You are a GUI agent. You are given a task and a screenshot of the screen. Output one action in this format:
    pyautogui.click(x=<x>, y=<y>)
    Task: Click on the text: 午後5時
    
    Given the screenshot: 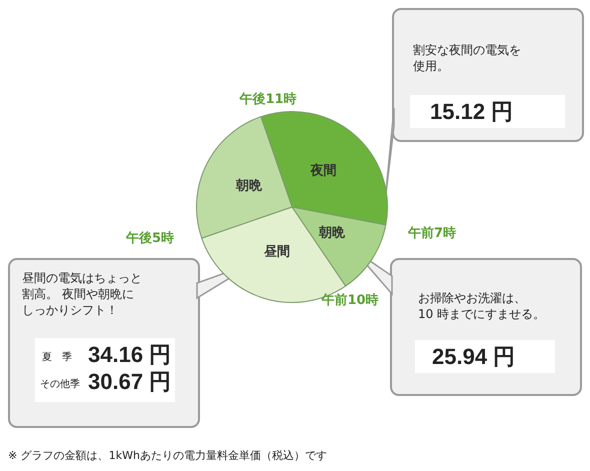 What is the action you would take?
    pyautogui.click(x=150, y=238)
    